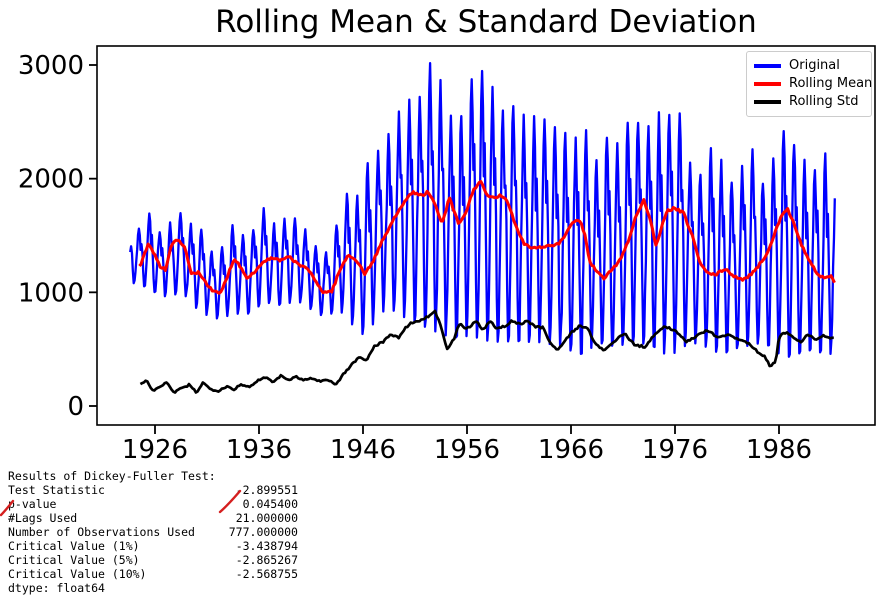 This screenshot has height=599, width=881. I want to click on x-tick-label: 1926, so click(155, 450).